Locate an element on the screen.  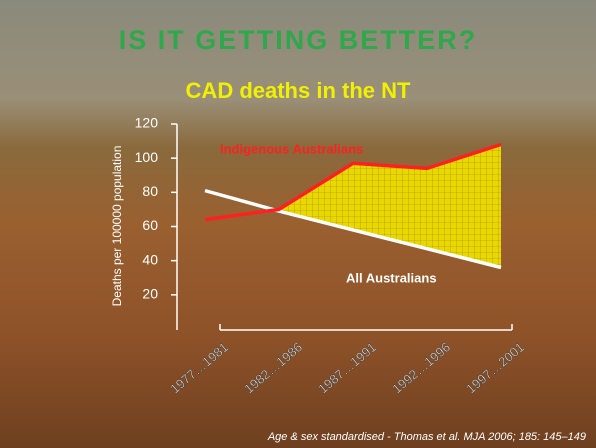
series-label: All Australians is located at coordinates (391, 277).